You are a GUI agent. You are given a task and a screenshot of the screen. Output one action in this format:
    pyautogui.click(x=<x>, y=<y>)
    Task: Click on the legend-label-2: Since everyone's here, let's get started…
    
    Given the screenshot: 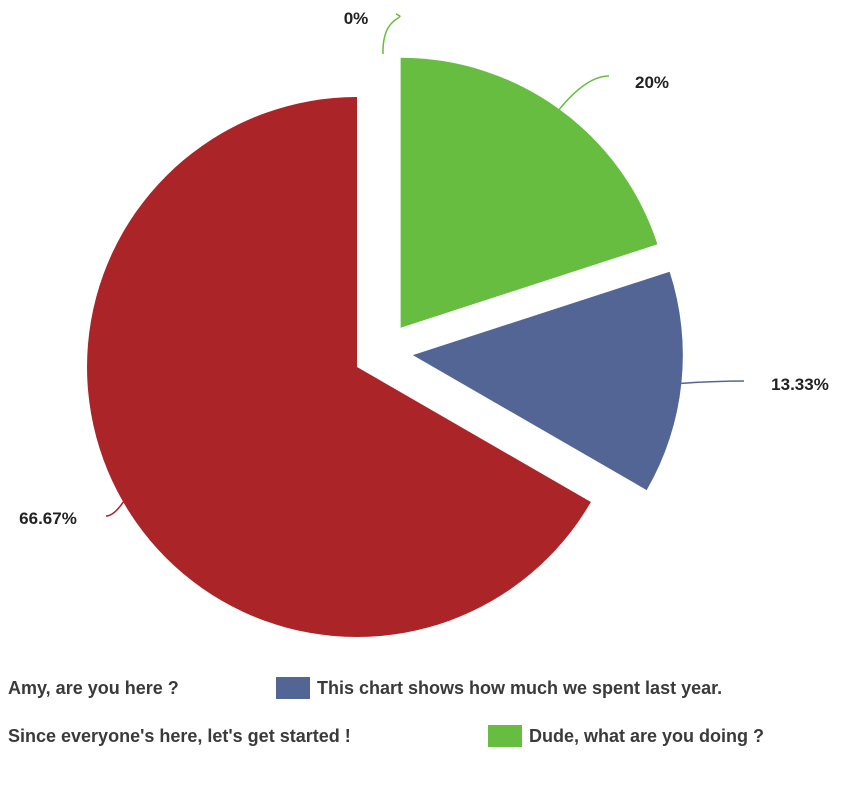 What is the action you would take?
    pyautogui.click(x=179, y=736)
    